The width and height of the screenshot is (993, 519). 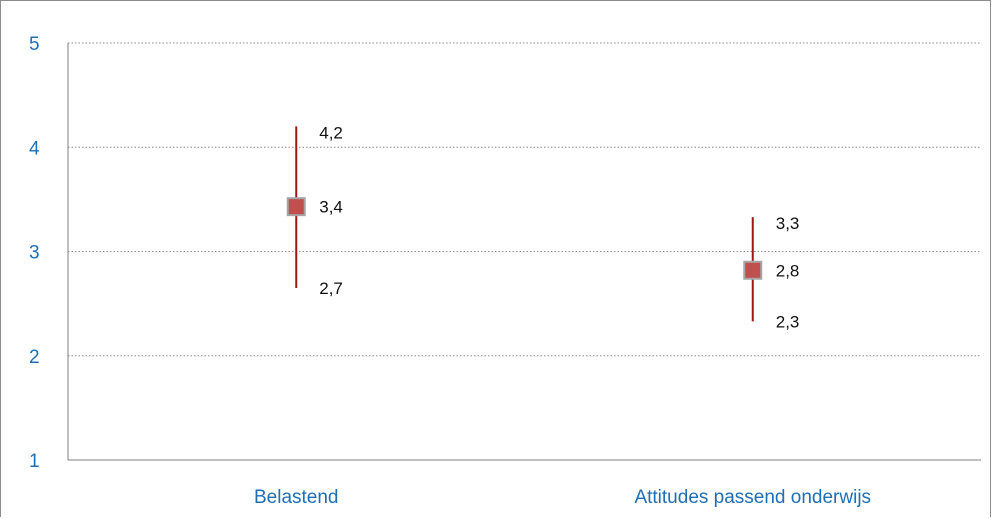 I want to click on y-tick-labels: 1 2 3 4 5, so click(x=34, y=253).